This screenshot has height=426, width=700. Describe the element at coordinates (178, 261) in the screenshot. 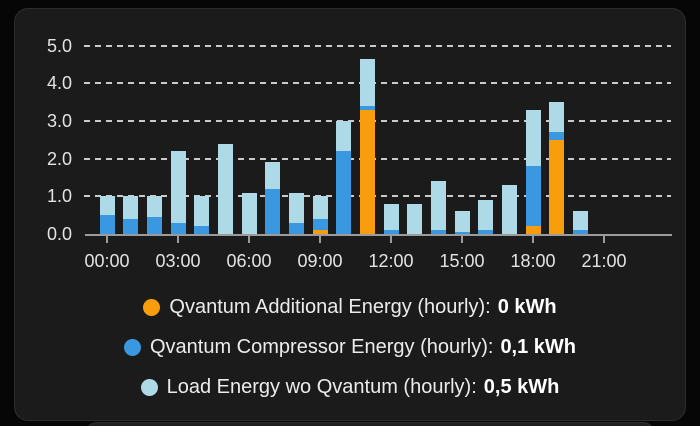

I see `x-axis-label: 03:00` at that location.